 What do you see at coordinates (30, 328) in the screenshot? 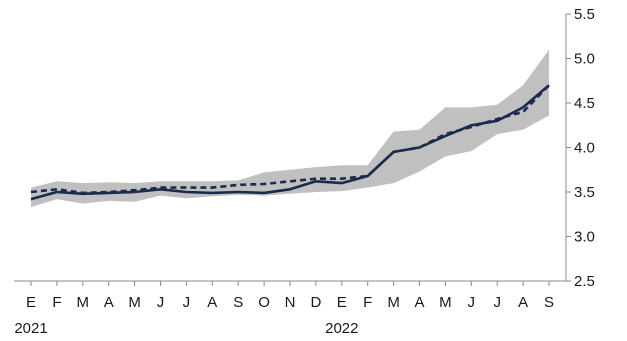
I see `year-label: 2021` at bounding box center [30, 328].